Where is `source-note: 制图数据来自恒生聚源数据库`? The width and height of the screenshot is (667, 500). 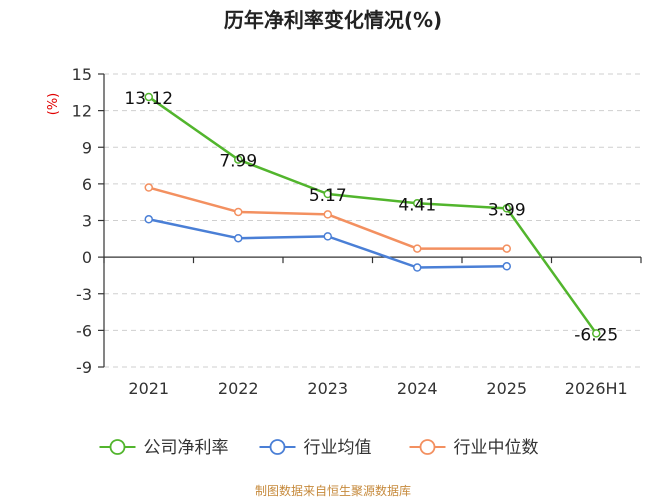
source-note: 制图数据来自恒生聚源数据库 is located at coordinates (333, 490).